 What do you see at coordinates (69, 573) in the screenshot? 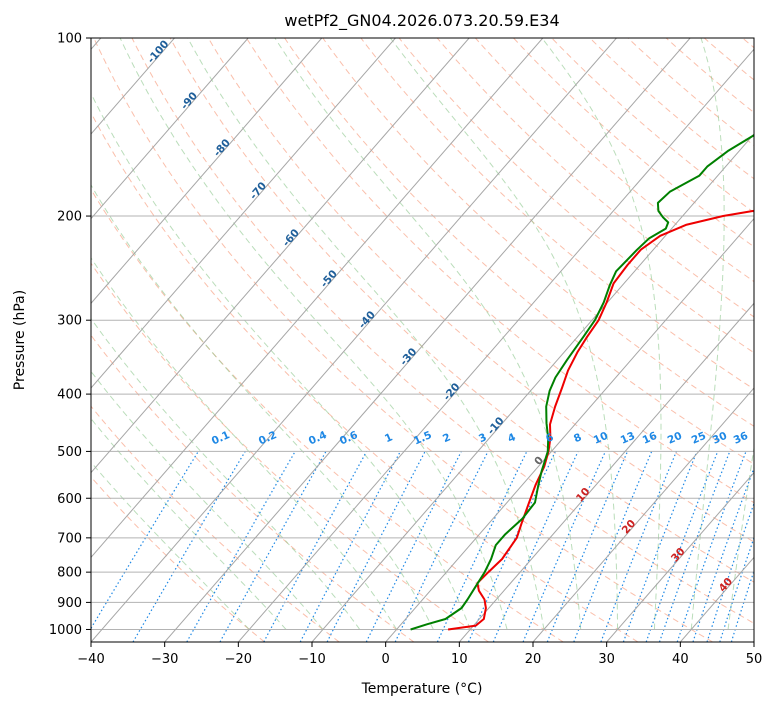
I see `y-tick-label: 800` at bounding box center [69, 573].